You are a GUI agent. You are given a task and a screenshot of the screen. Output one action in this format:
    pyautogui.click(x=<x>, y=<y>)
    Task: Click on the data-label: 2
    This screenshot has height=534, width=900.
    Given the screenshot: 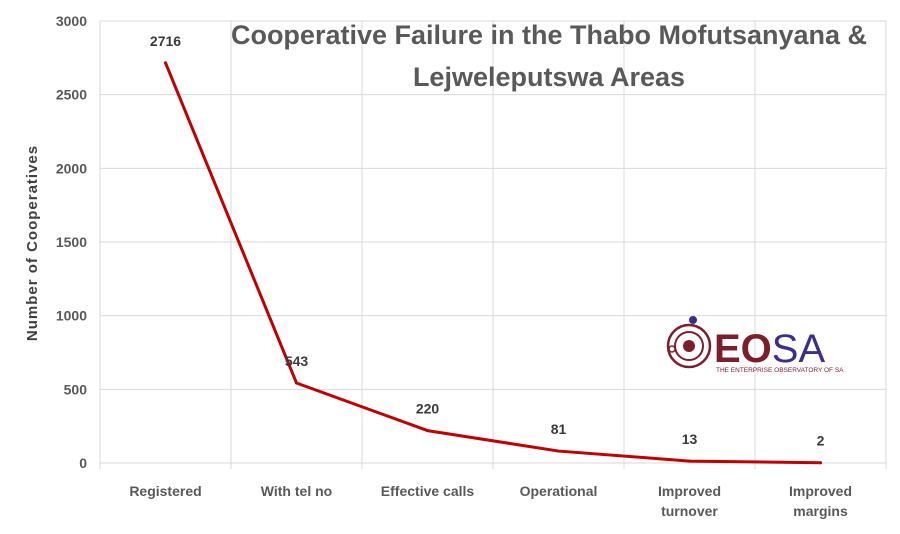 What is the action you would take?
    pyautogui.click(x=821, y=441)
    